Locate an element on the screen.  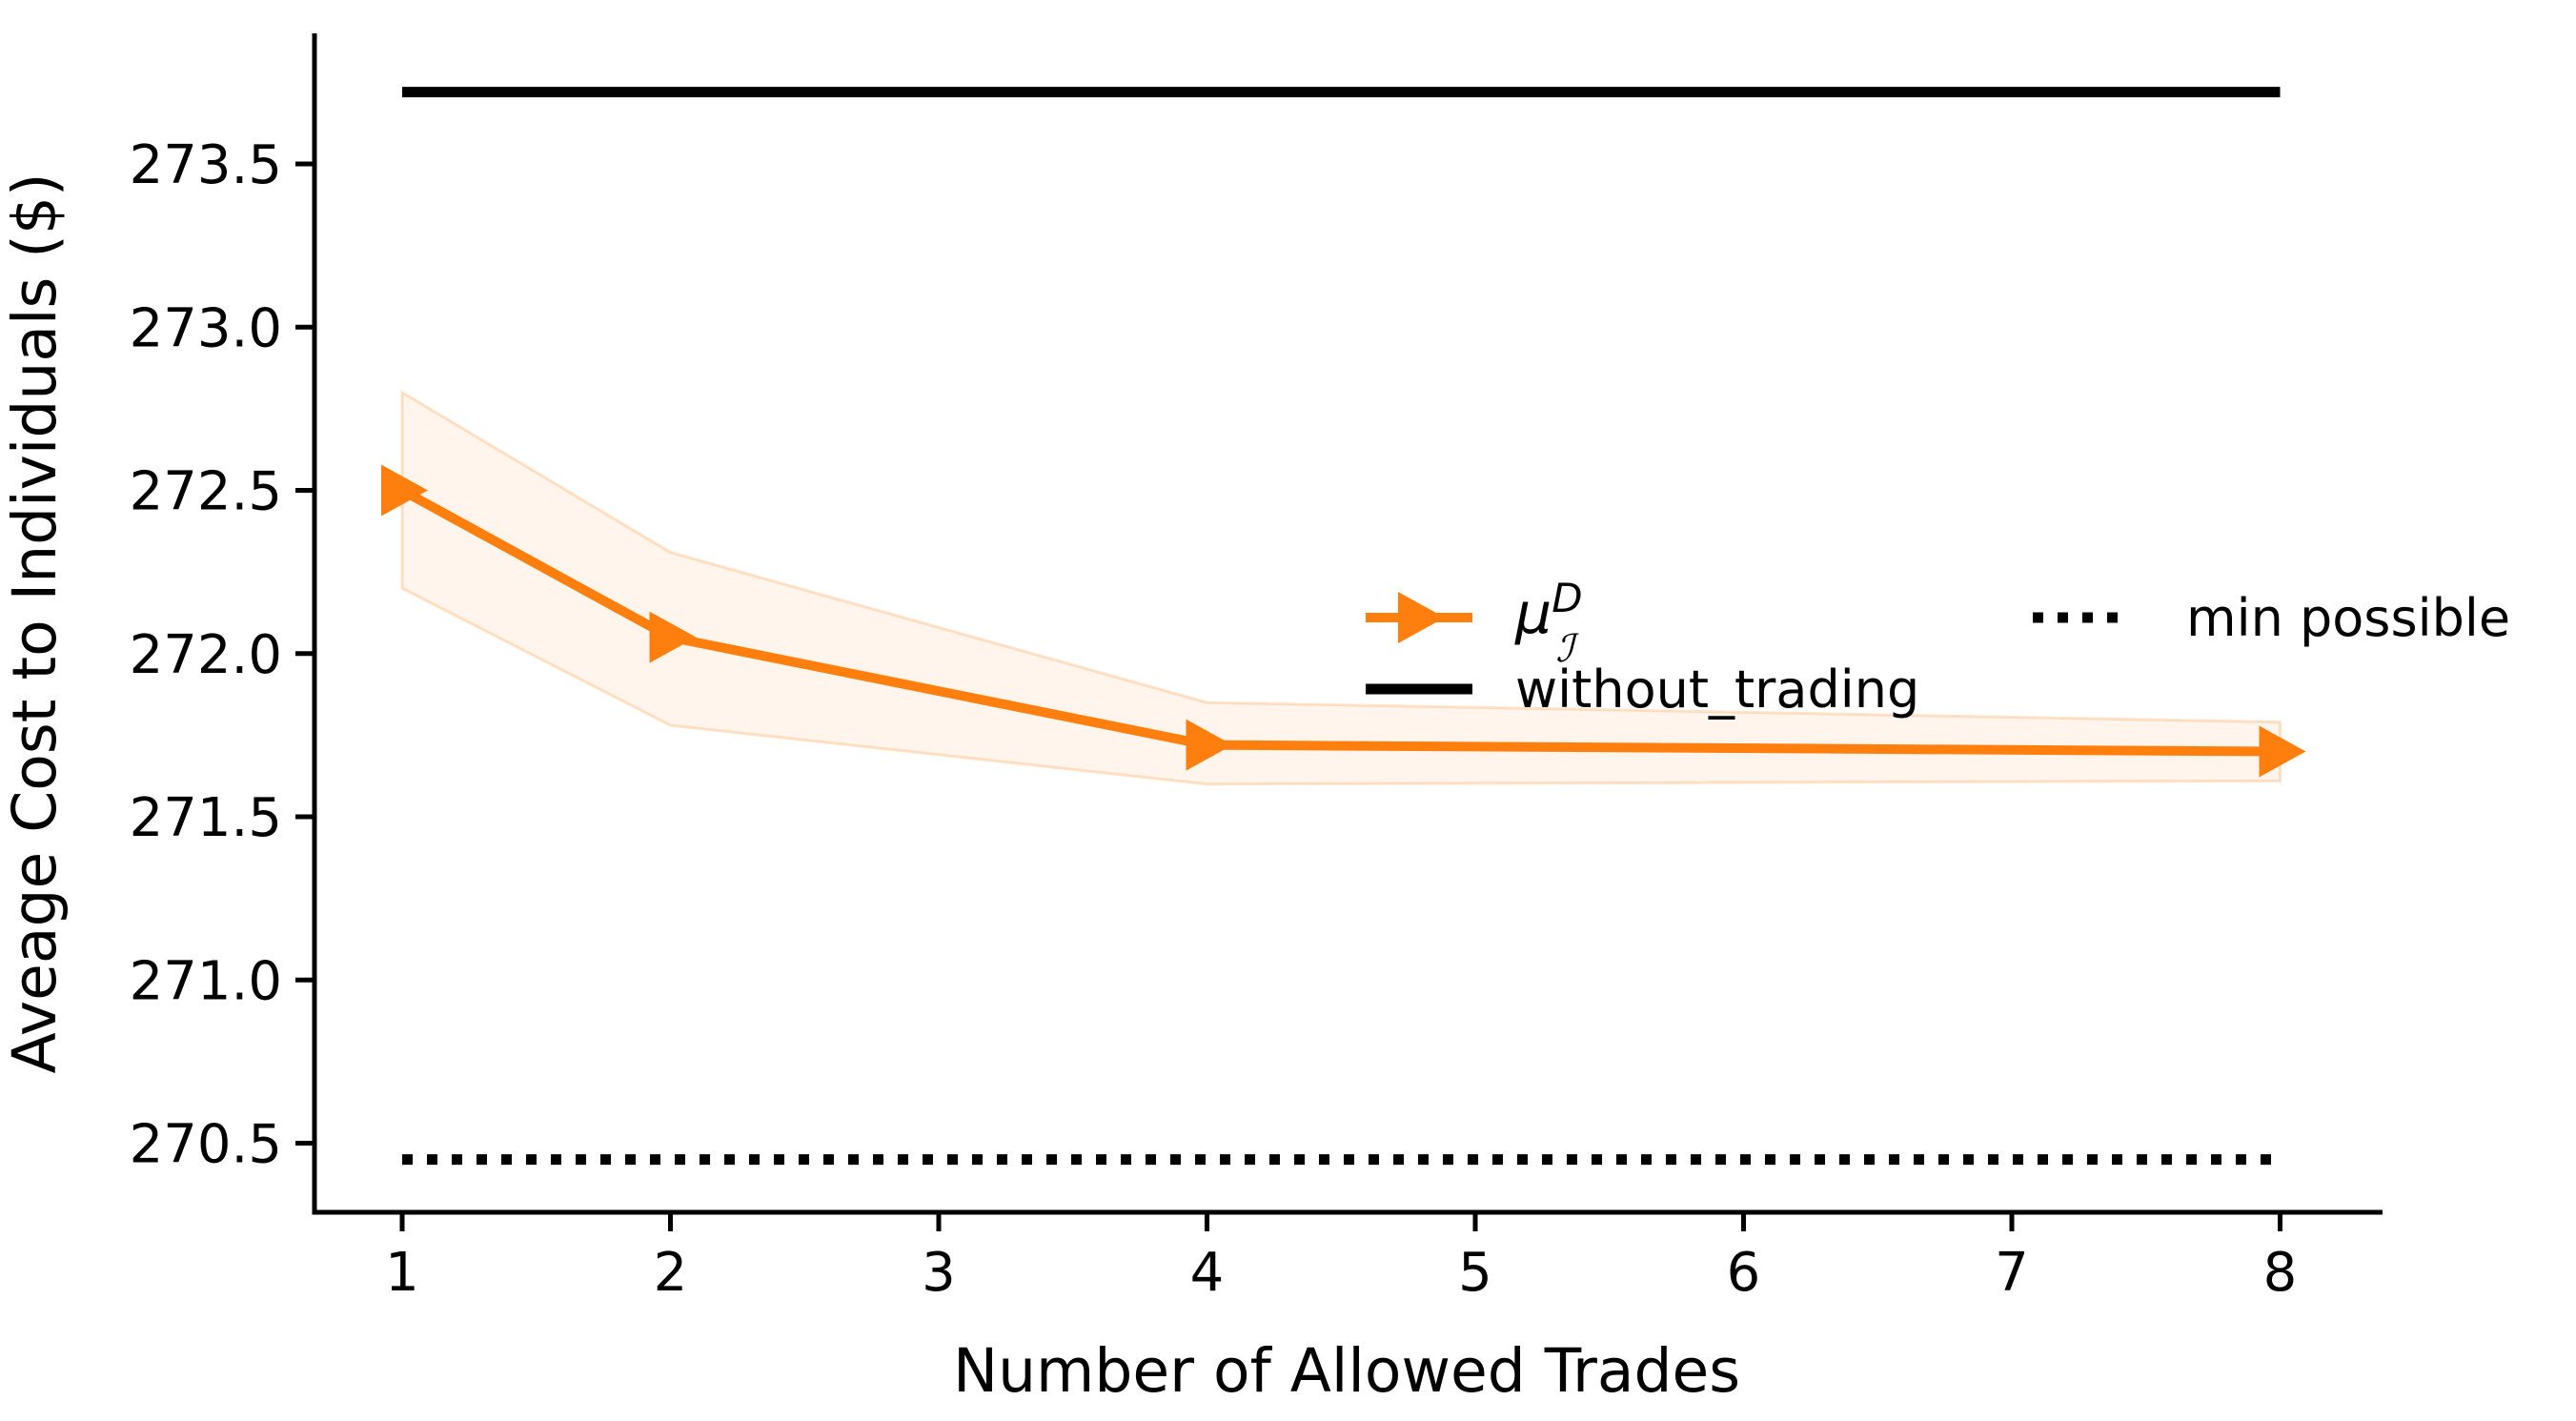
x-tick-label-5: 5 is located at coordinates (1475, 1273).